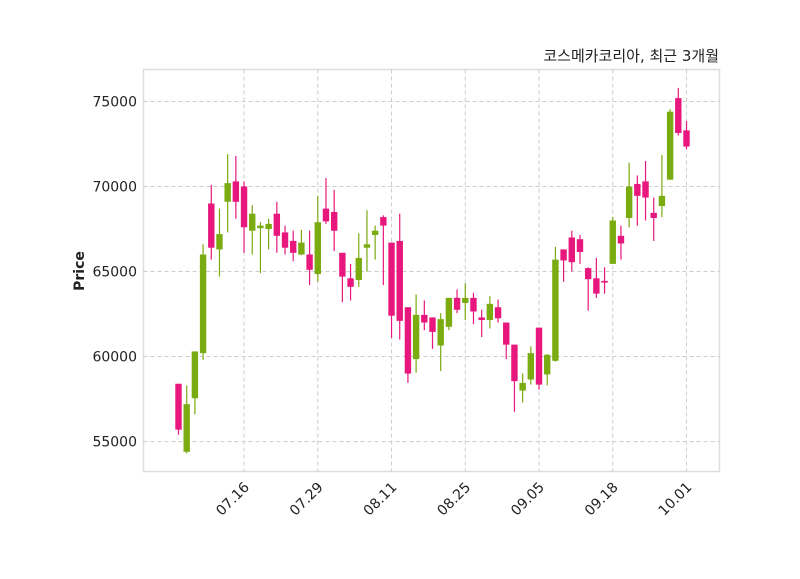  What do you see at coordinates (631, 56) in the screenshot?
I see `chart-title: 코스메카코리아, 최근 3개월` at bounding box center [631, 56].